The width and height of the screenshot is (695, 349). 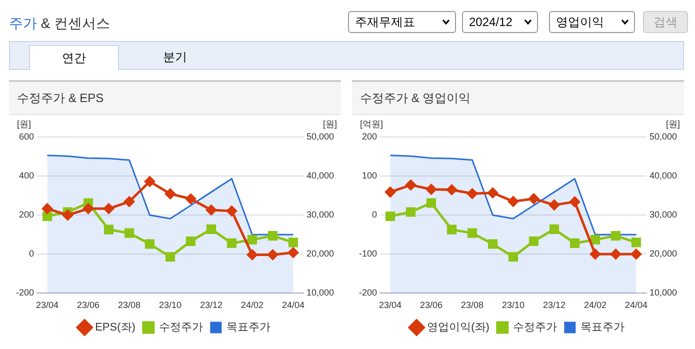 What do you see at coordinates (500, 22) in the screenshot?
I see `text: 2024/12` at bounding box center [500, 22].